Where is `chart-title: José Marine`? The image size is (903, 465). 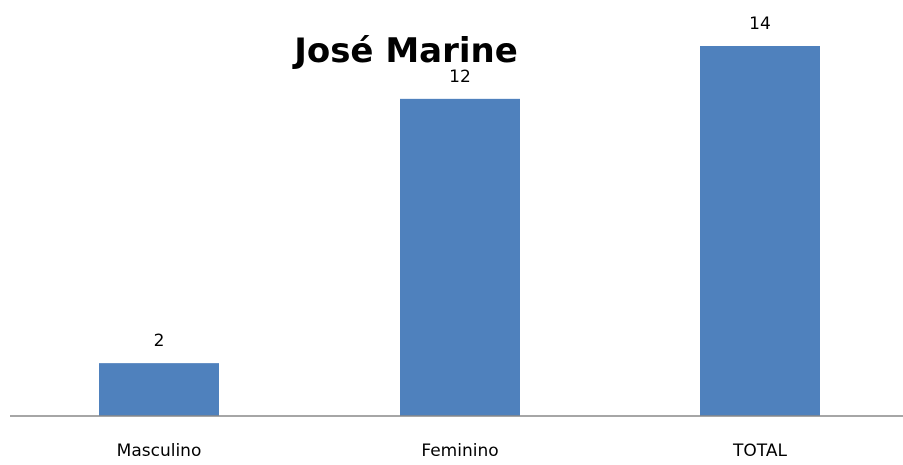
chart-title: José Marine is located at coordinates (405, 51).